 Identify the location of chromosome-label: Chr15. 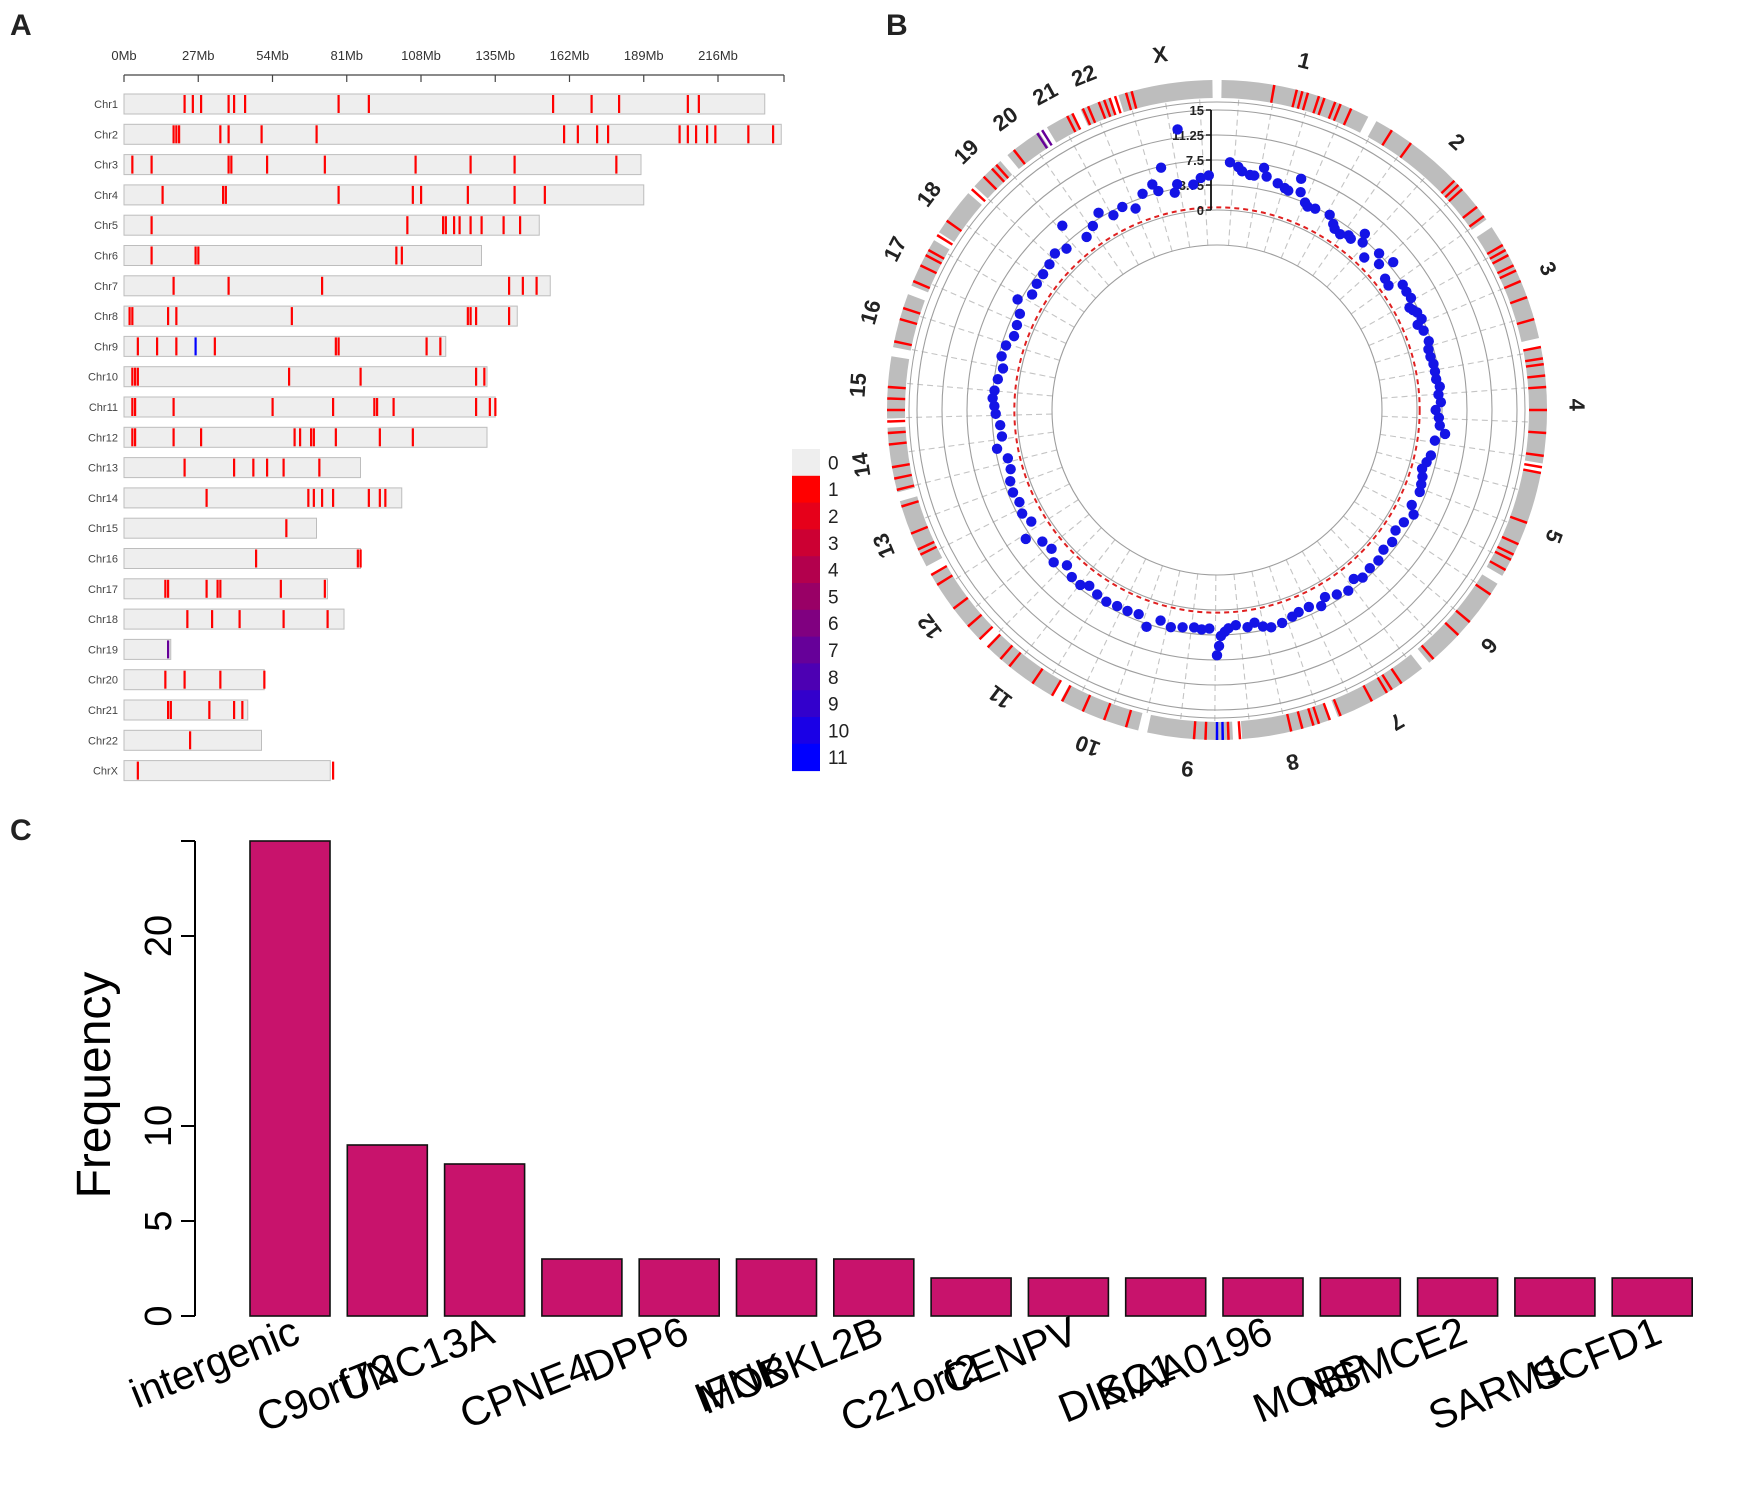
(103, 529).